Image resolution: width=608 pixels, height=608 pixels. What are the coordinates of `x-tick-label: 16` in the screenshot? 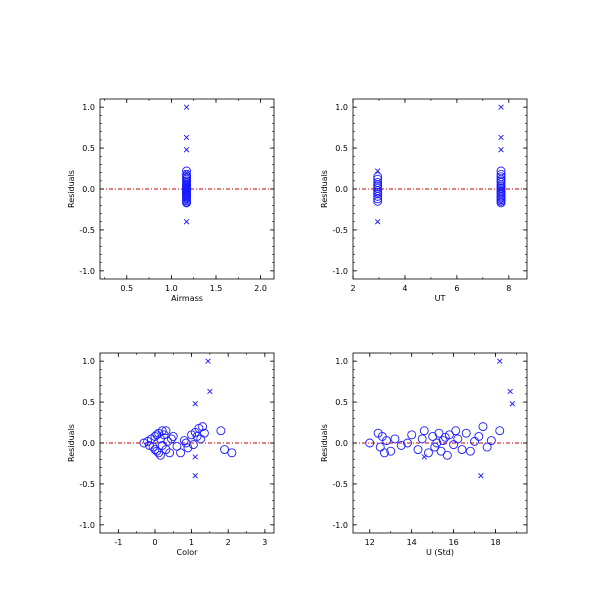 It's located at (454, 542).